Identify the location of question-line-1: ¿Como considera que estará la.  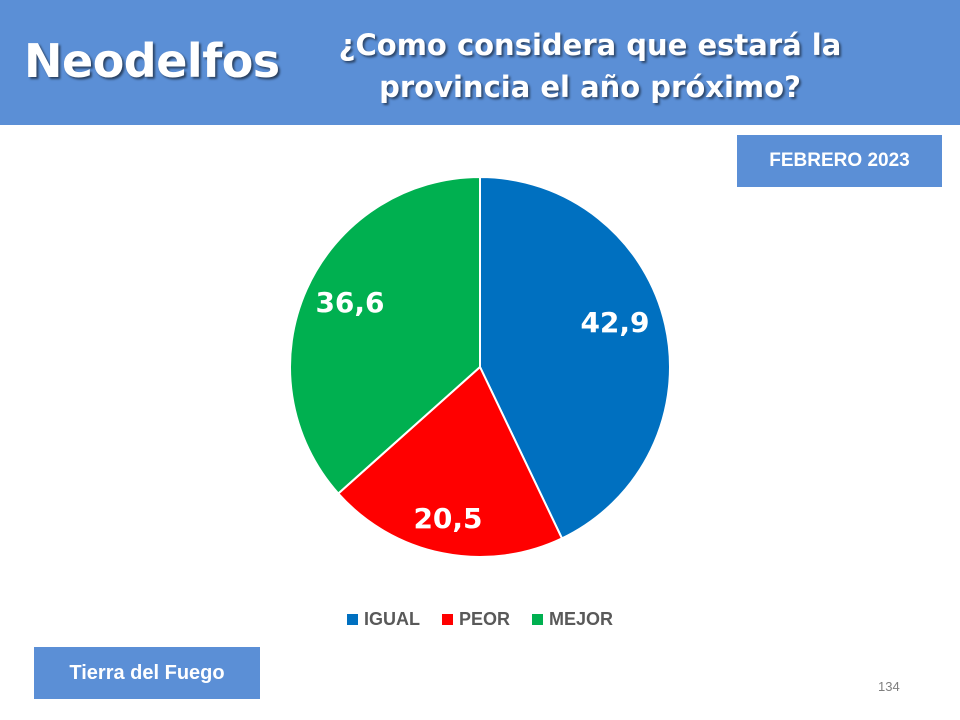
(590, 45).